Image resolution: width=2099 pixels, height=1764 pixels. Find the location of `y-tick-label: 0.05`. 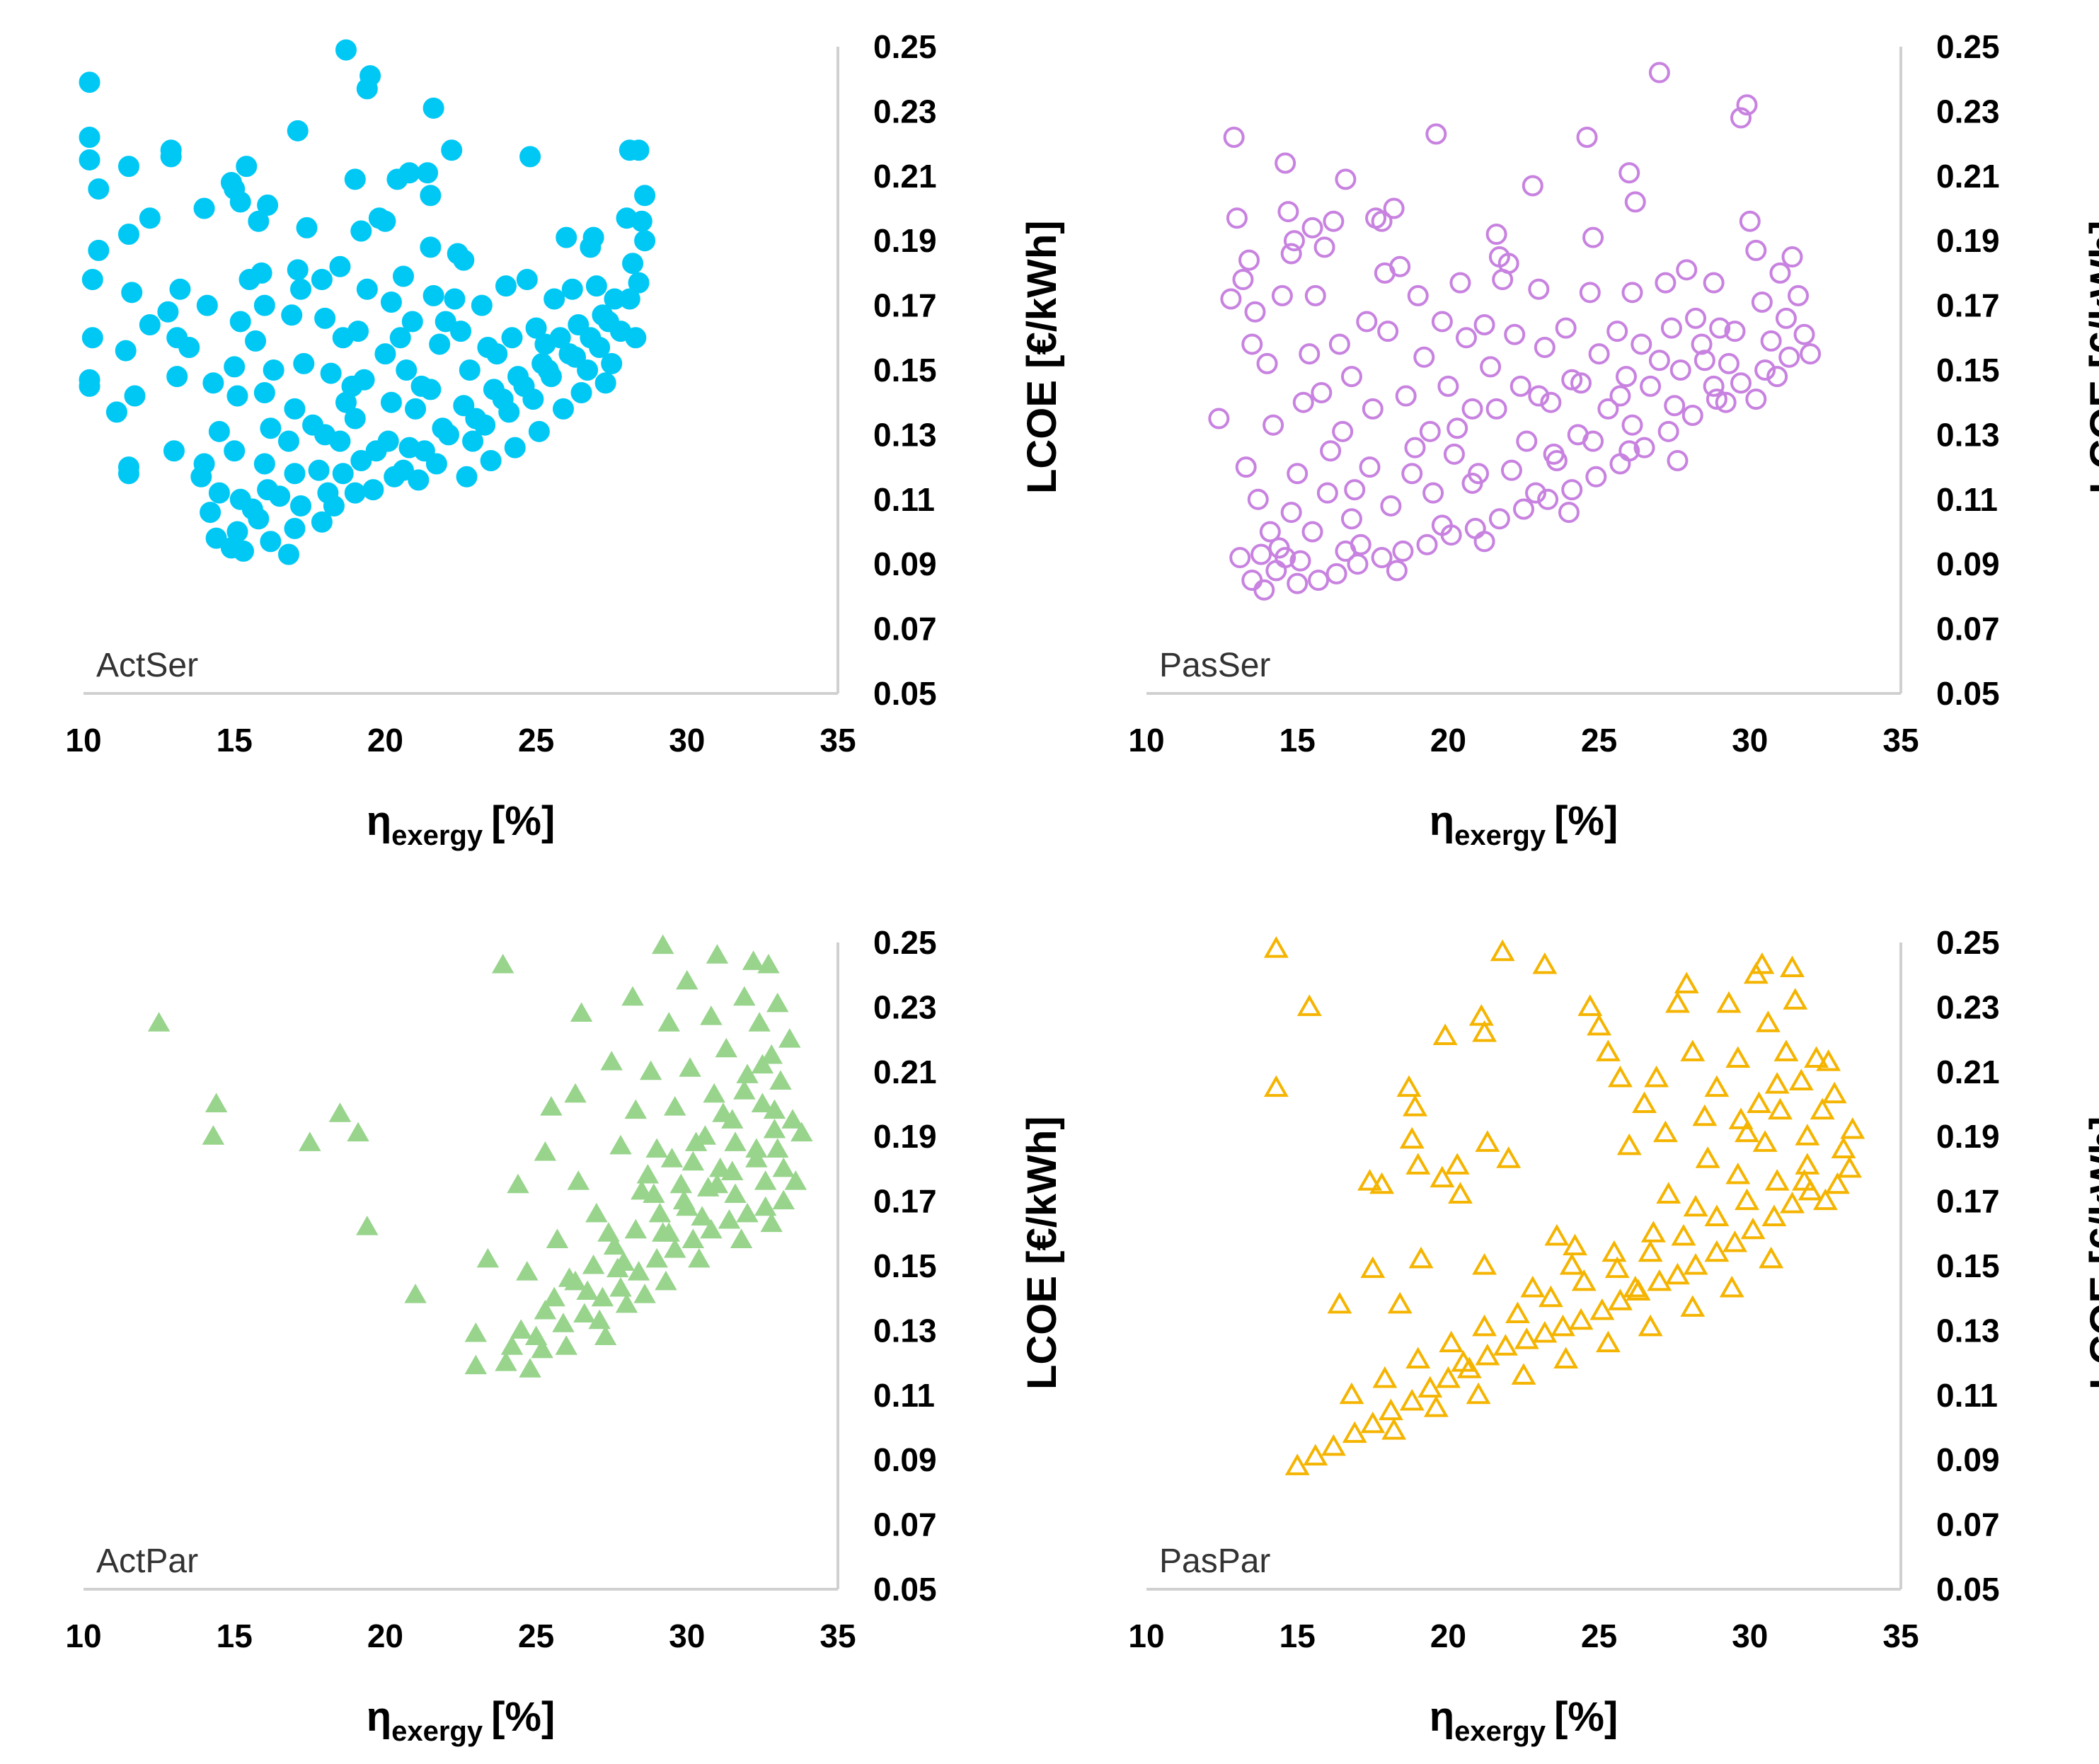

y-tick-label: 0.05 is located at coordinates (905, 693).